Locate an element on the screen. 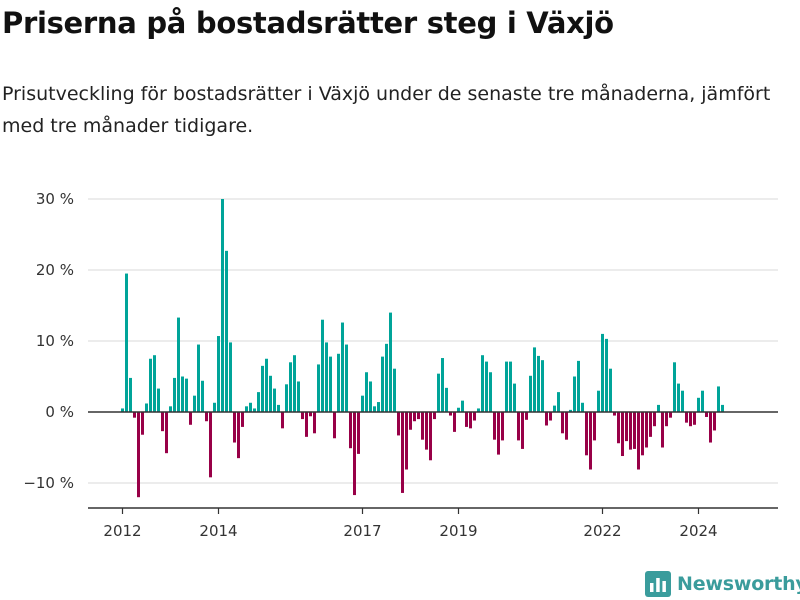  x-tick-label: 2019 is located at coordinates (458, 531).